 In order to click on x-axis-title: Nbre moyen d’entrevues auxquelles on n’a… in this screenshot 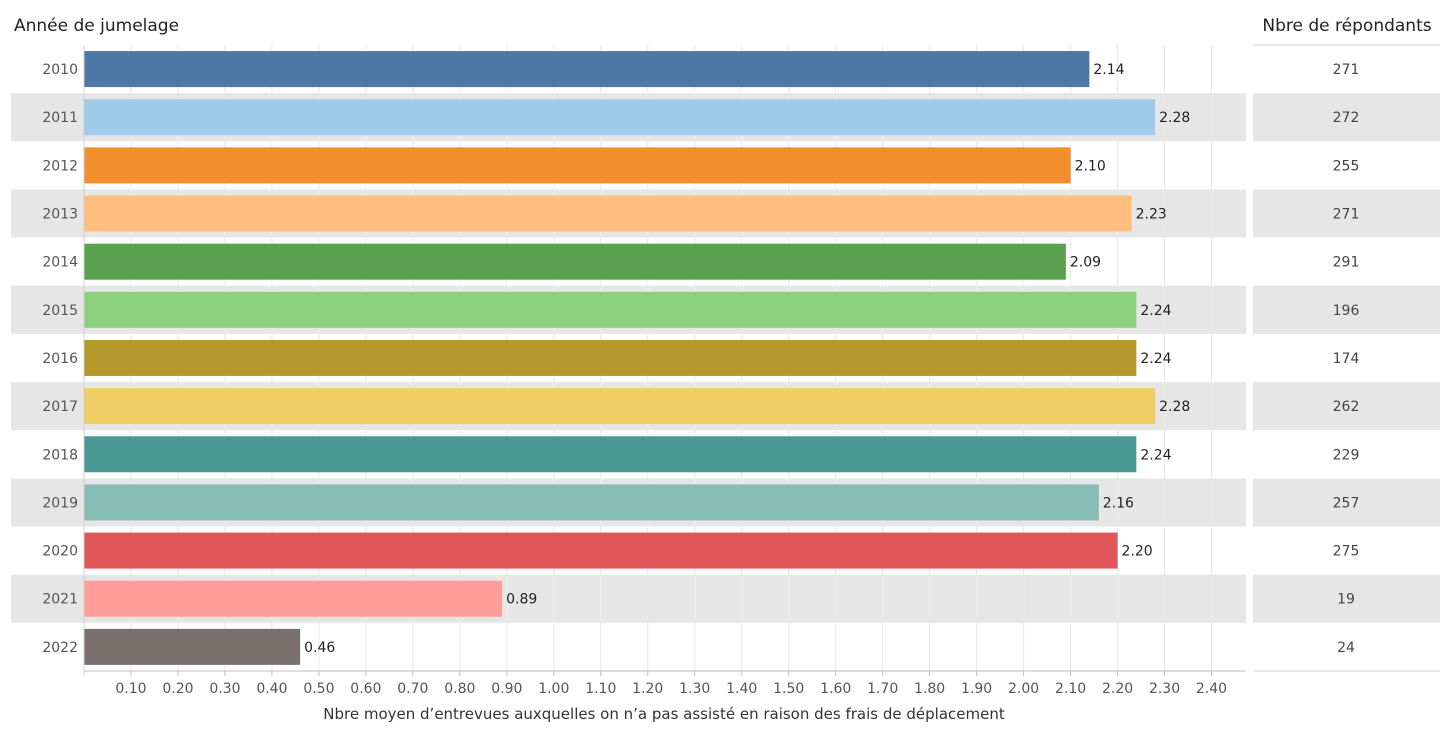, I will do `click(664, 714)`.